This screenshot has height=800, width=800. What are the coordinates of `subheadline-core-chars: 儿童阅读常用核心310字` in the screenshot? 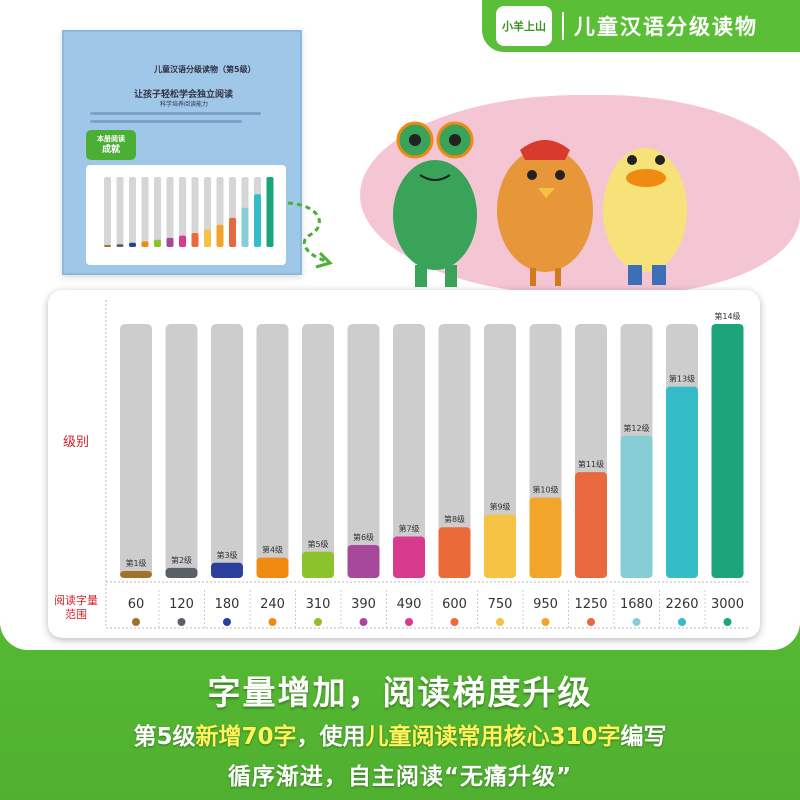 It's located at (493, 737).